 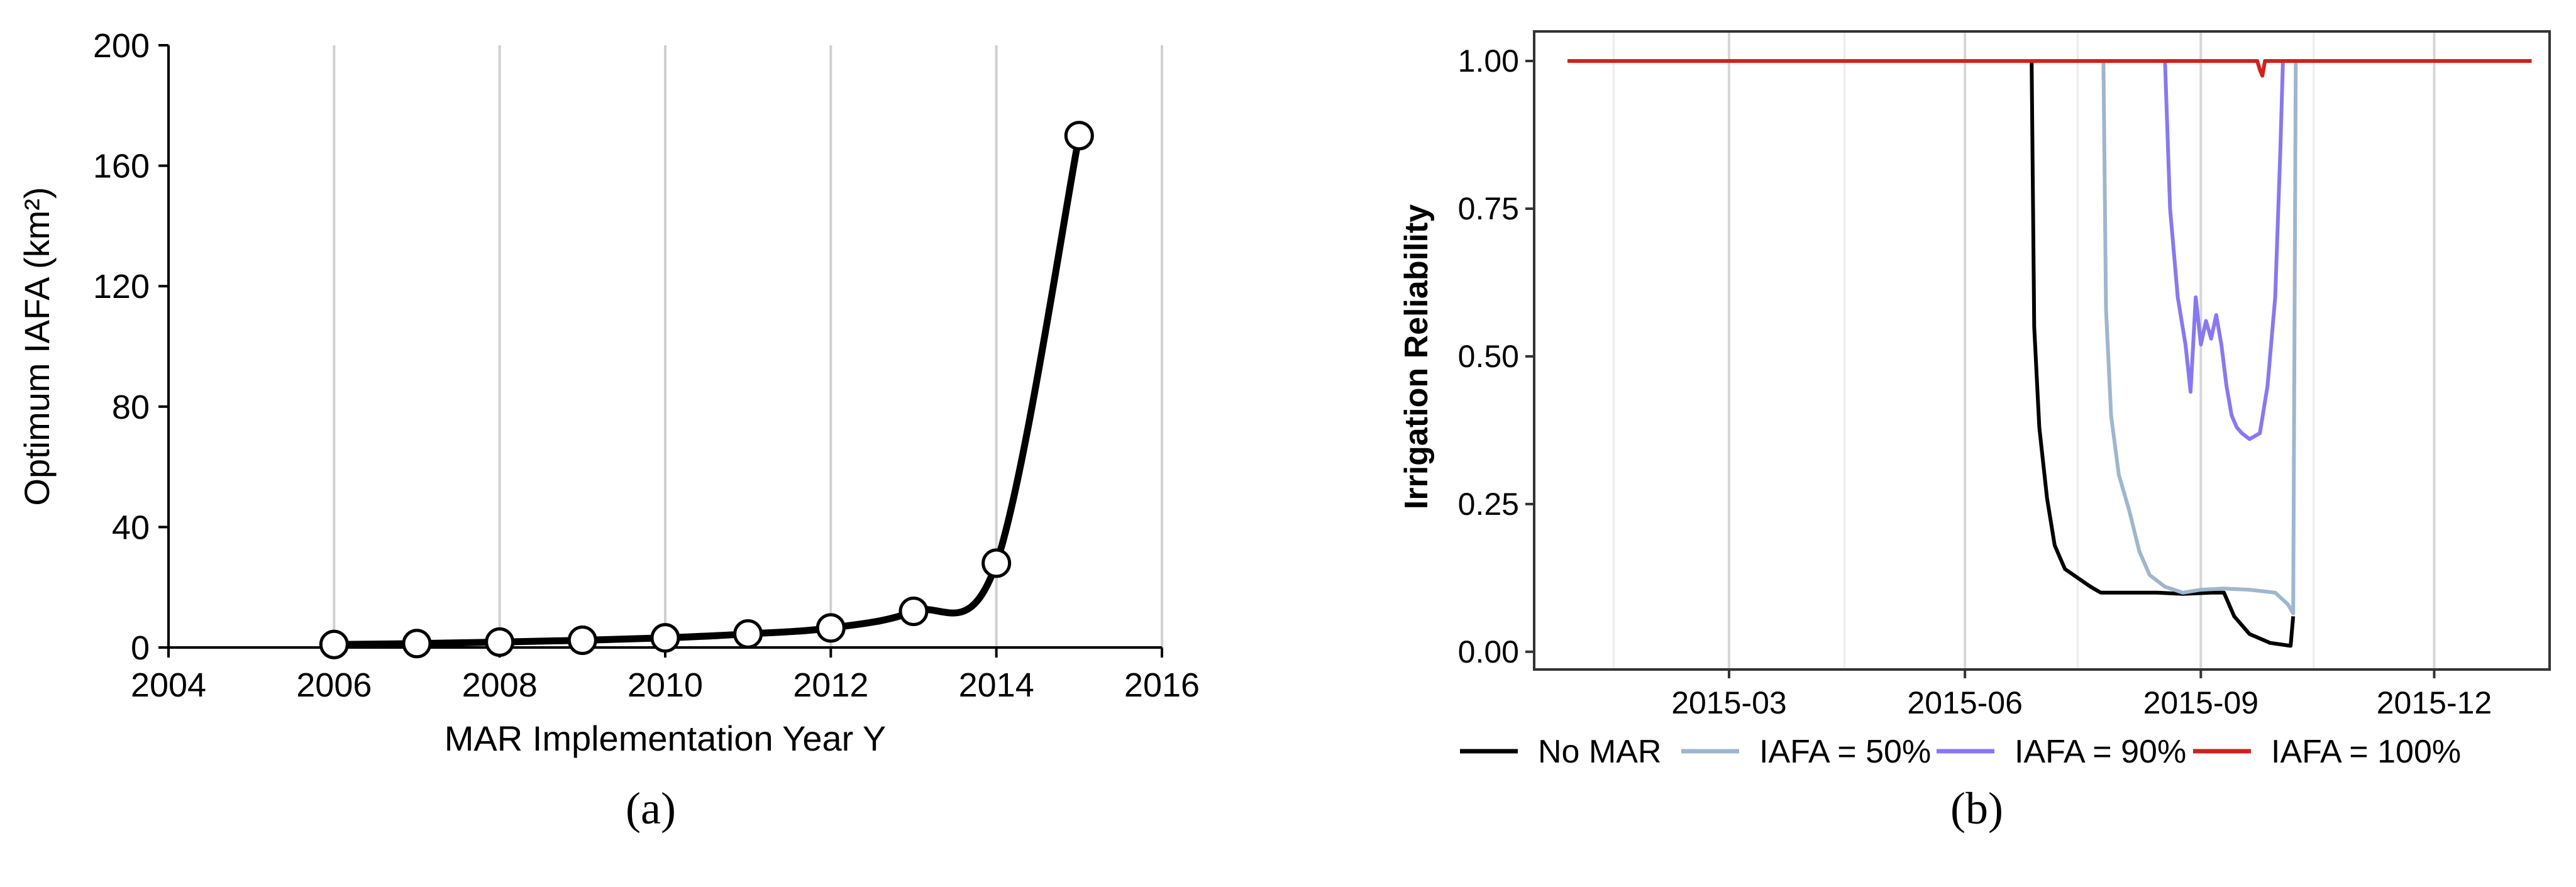 I want to click on y-tick-label: 0.00, so click(x=1488, y=651).